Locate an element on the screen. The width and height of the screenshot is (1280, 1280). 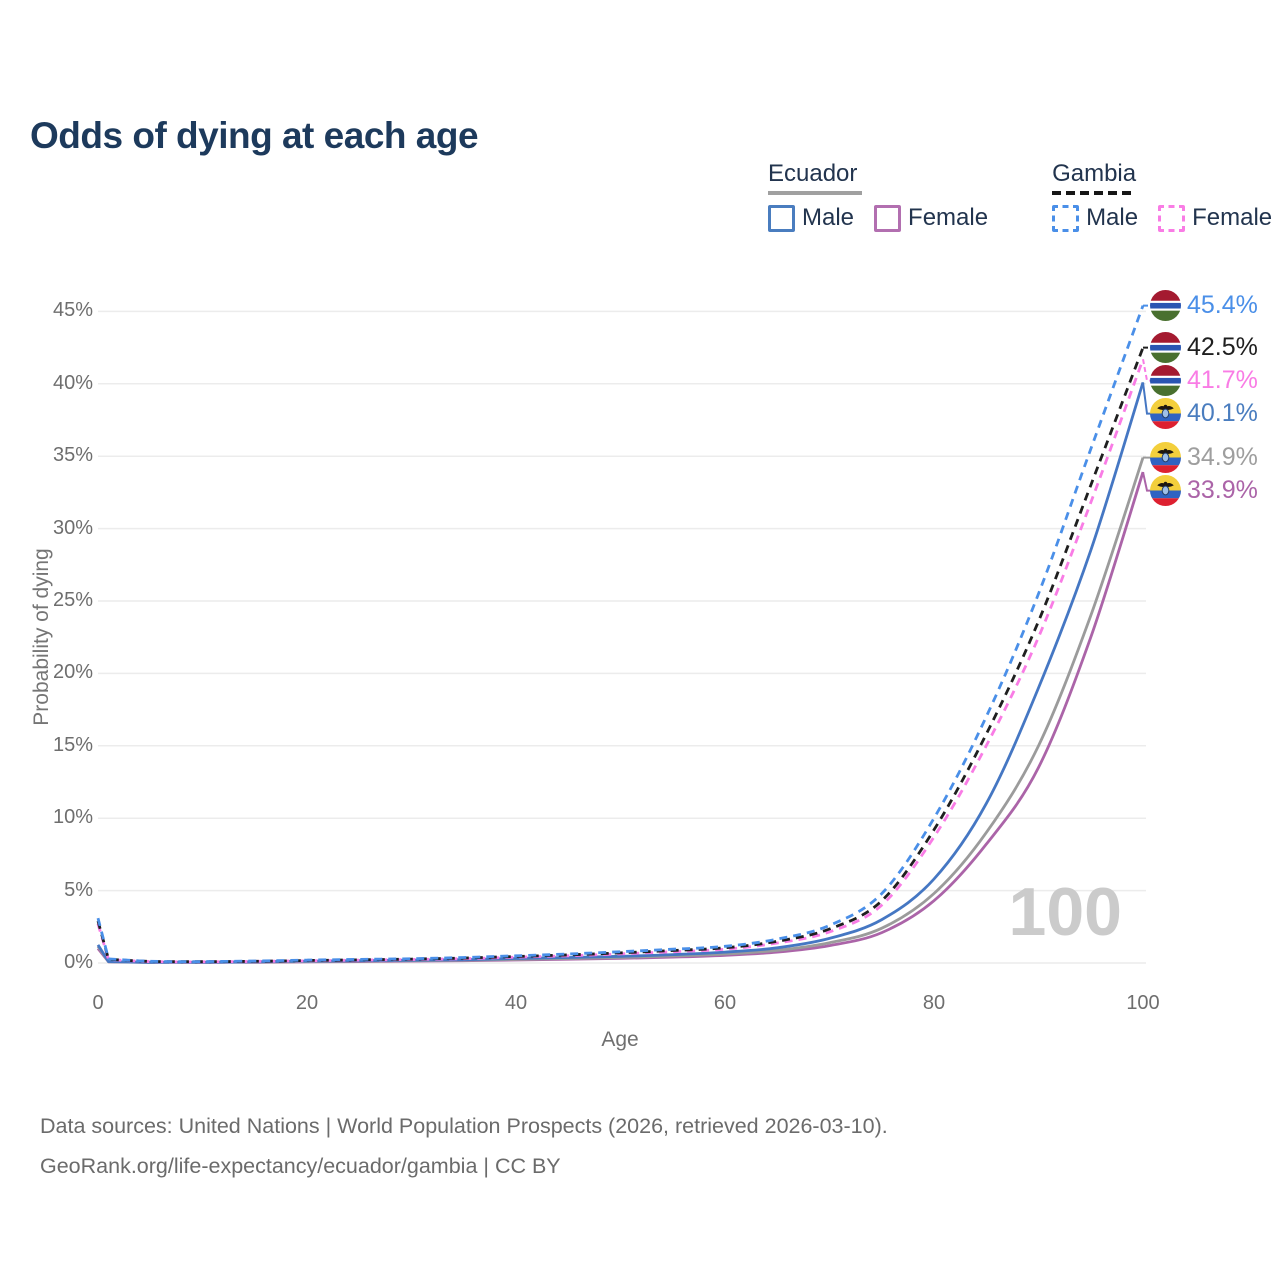
end-label-value: 45.4% is located at coordinates (1222, 305).